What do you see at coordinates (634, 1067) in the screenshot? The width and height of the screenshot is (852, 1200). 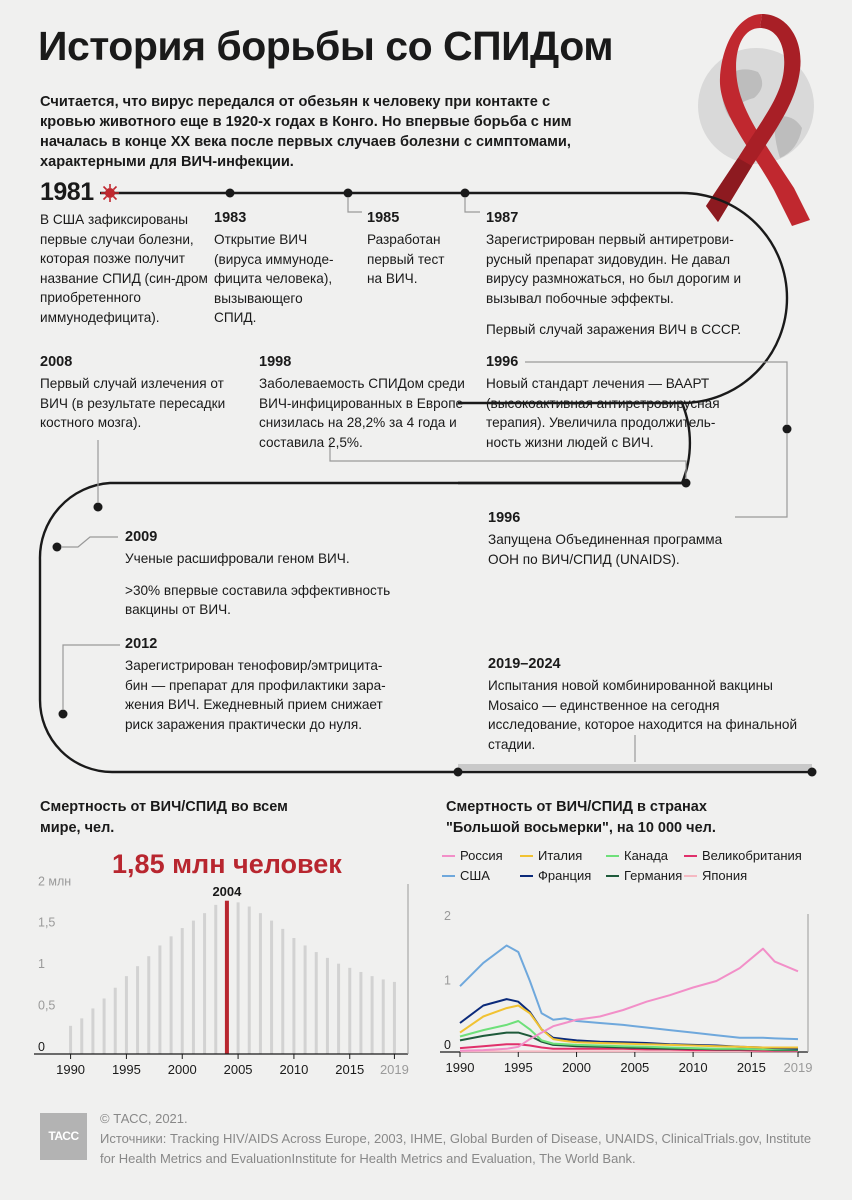 I see `chart2-xtick: 2005` at bounding box center [634, 1067].